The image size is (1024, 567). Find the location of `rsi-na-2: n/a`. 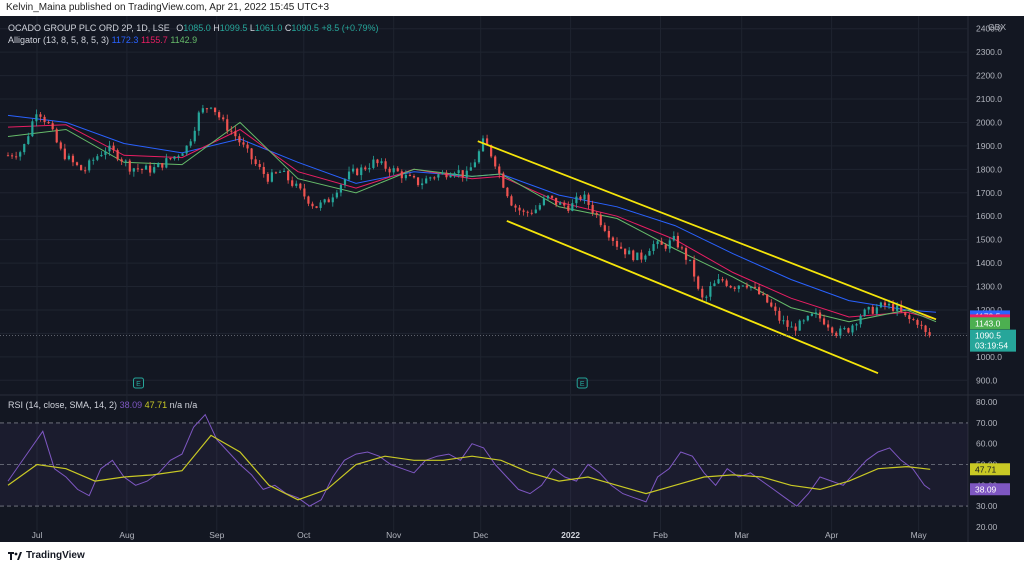

rsi-na-2: n/a is located at coordinates (191, 405).